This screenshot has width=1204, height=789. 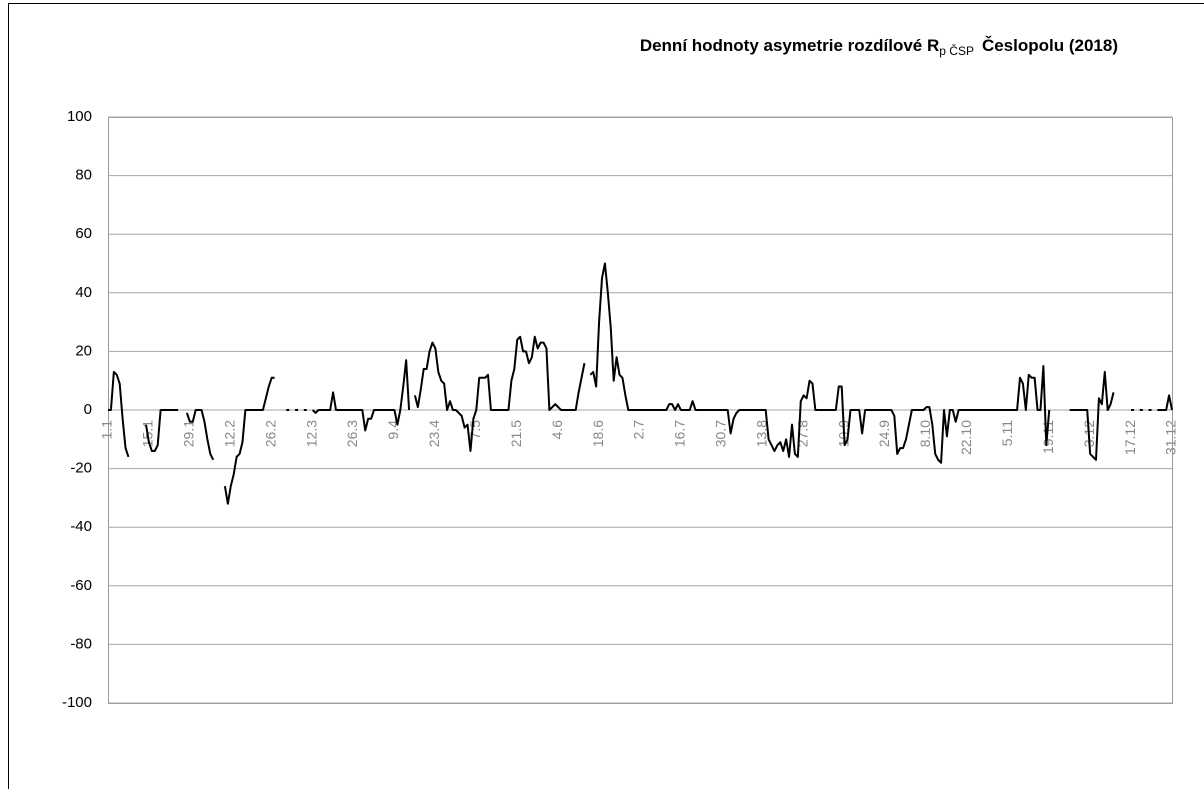 What do you see at coordinates (83, 233) in the screenshot?
I see `y-tick-label: 60` at bounding box center [83, 233].